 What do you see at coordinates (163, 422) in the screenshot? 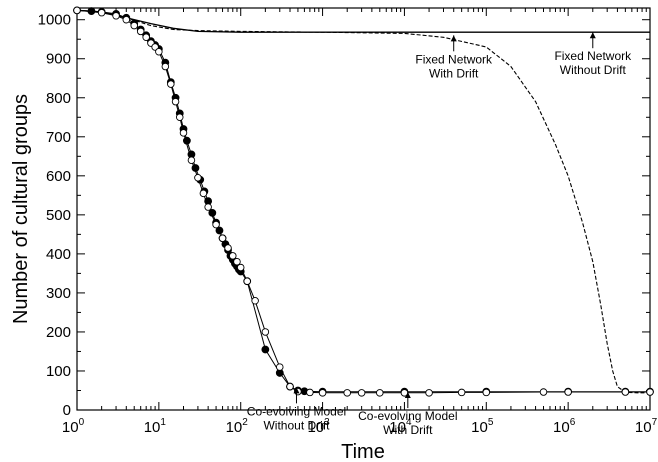
I see `x-tick-exponent: 1` at bounding box center [163, 422].